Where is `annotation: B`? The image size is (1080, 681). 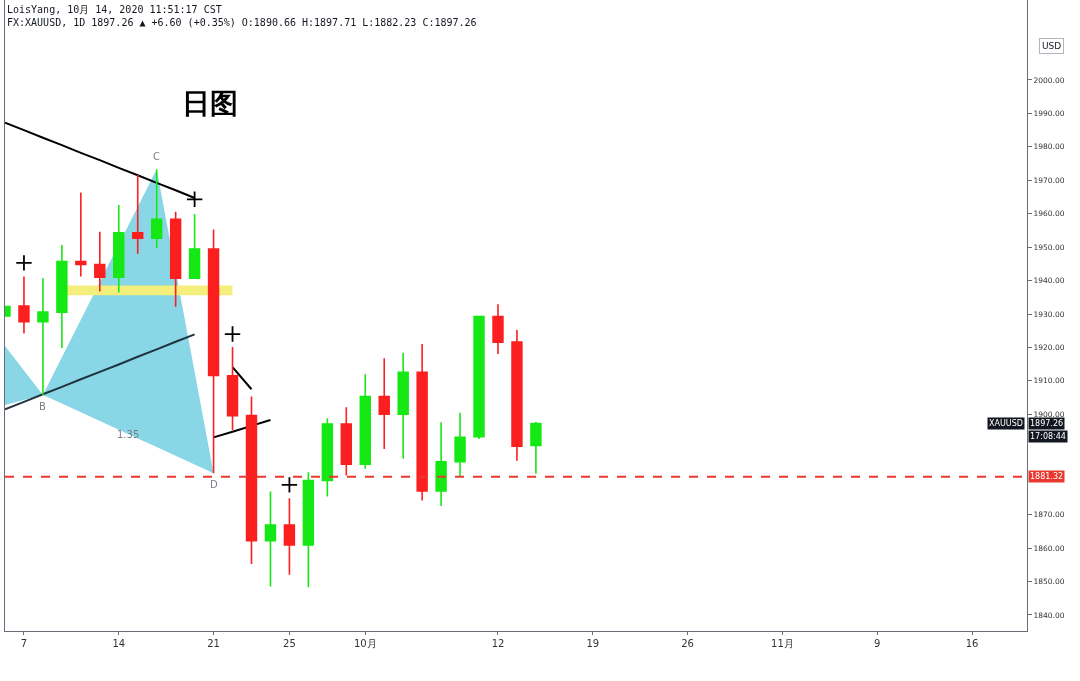 annotation: B is located at coordinates (42, 406).